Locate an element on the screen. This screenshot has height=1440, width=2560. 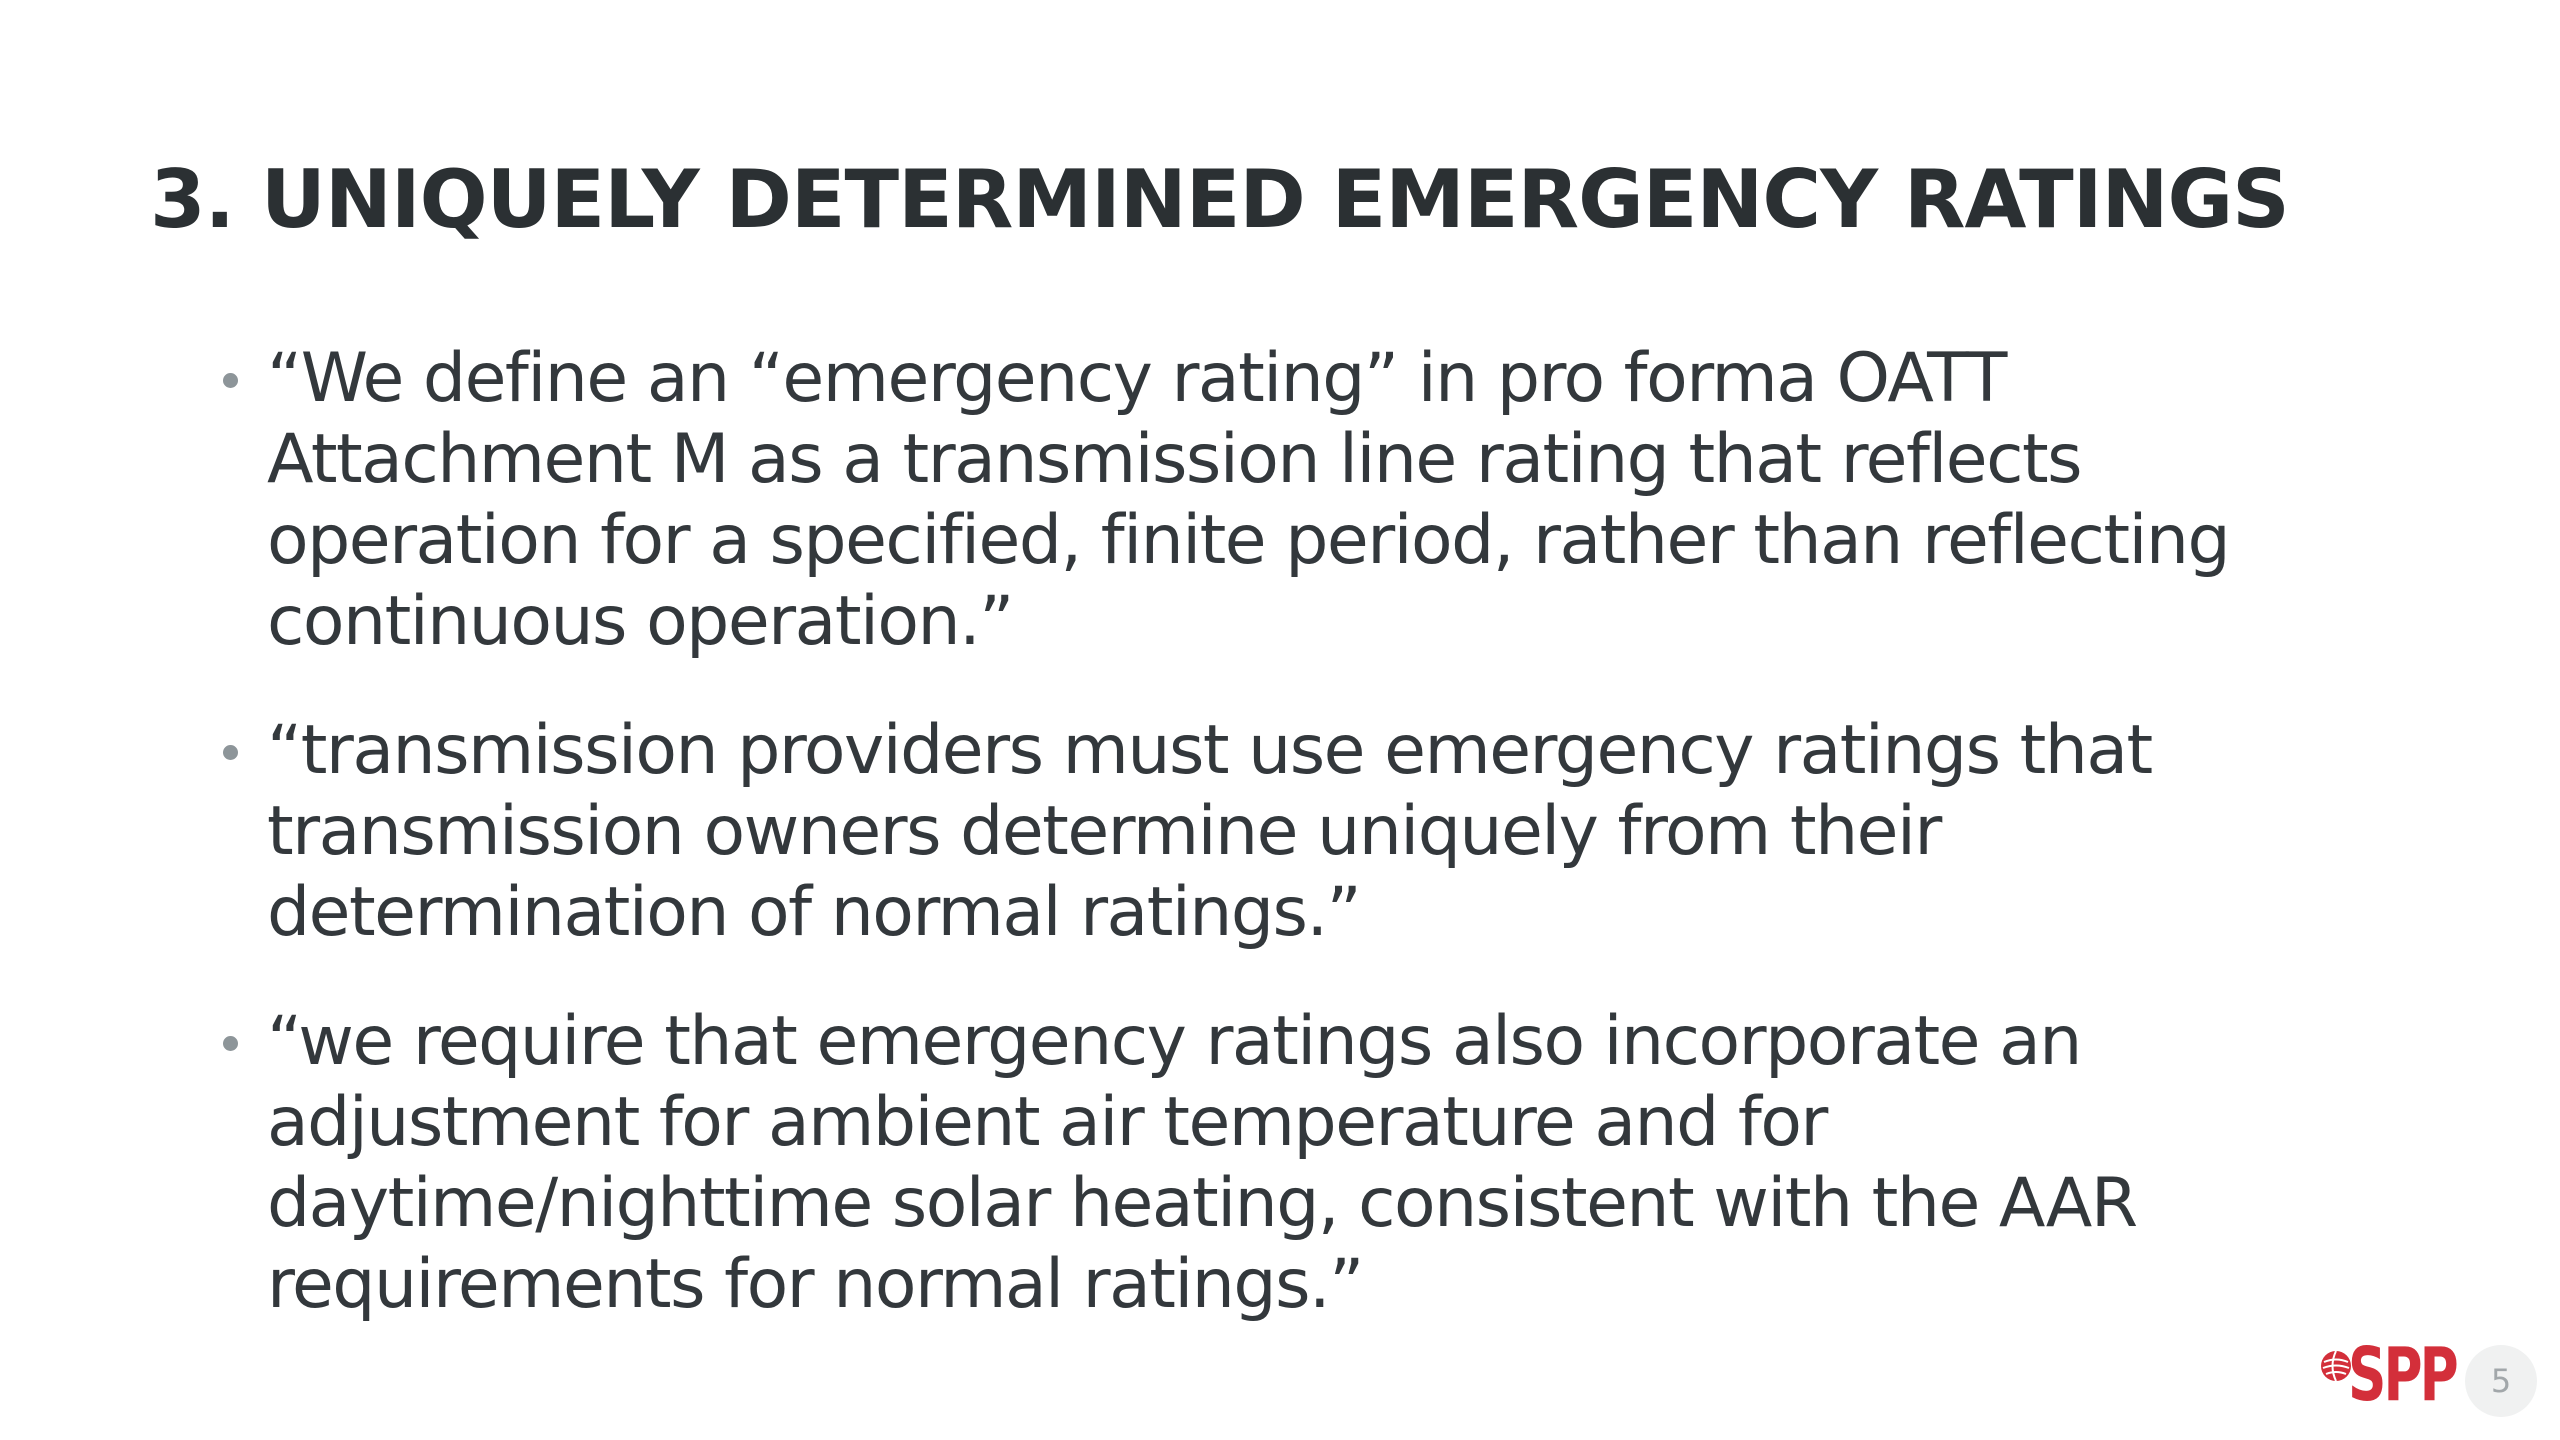
spp-logo: SPP is located at coordinates (2388, 1376).